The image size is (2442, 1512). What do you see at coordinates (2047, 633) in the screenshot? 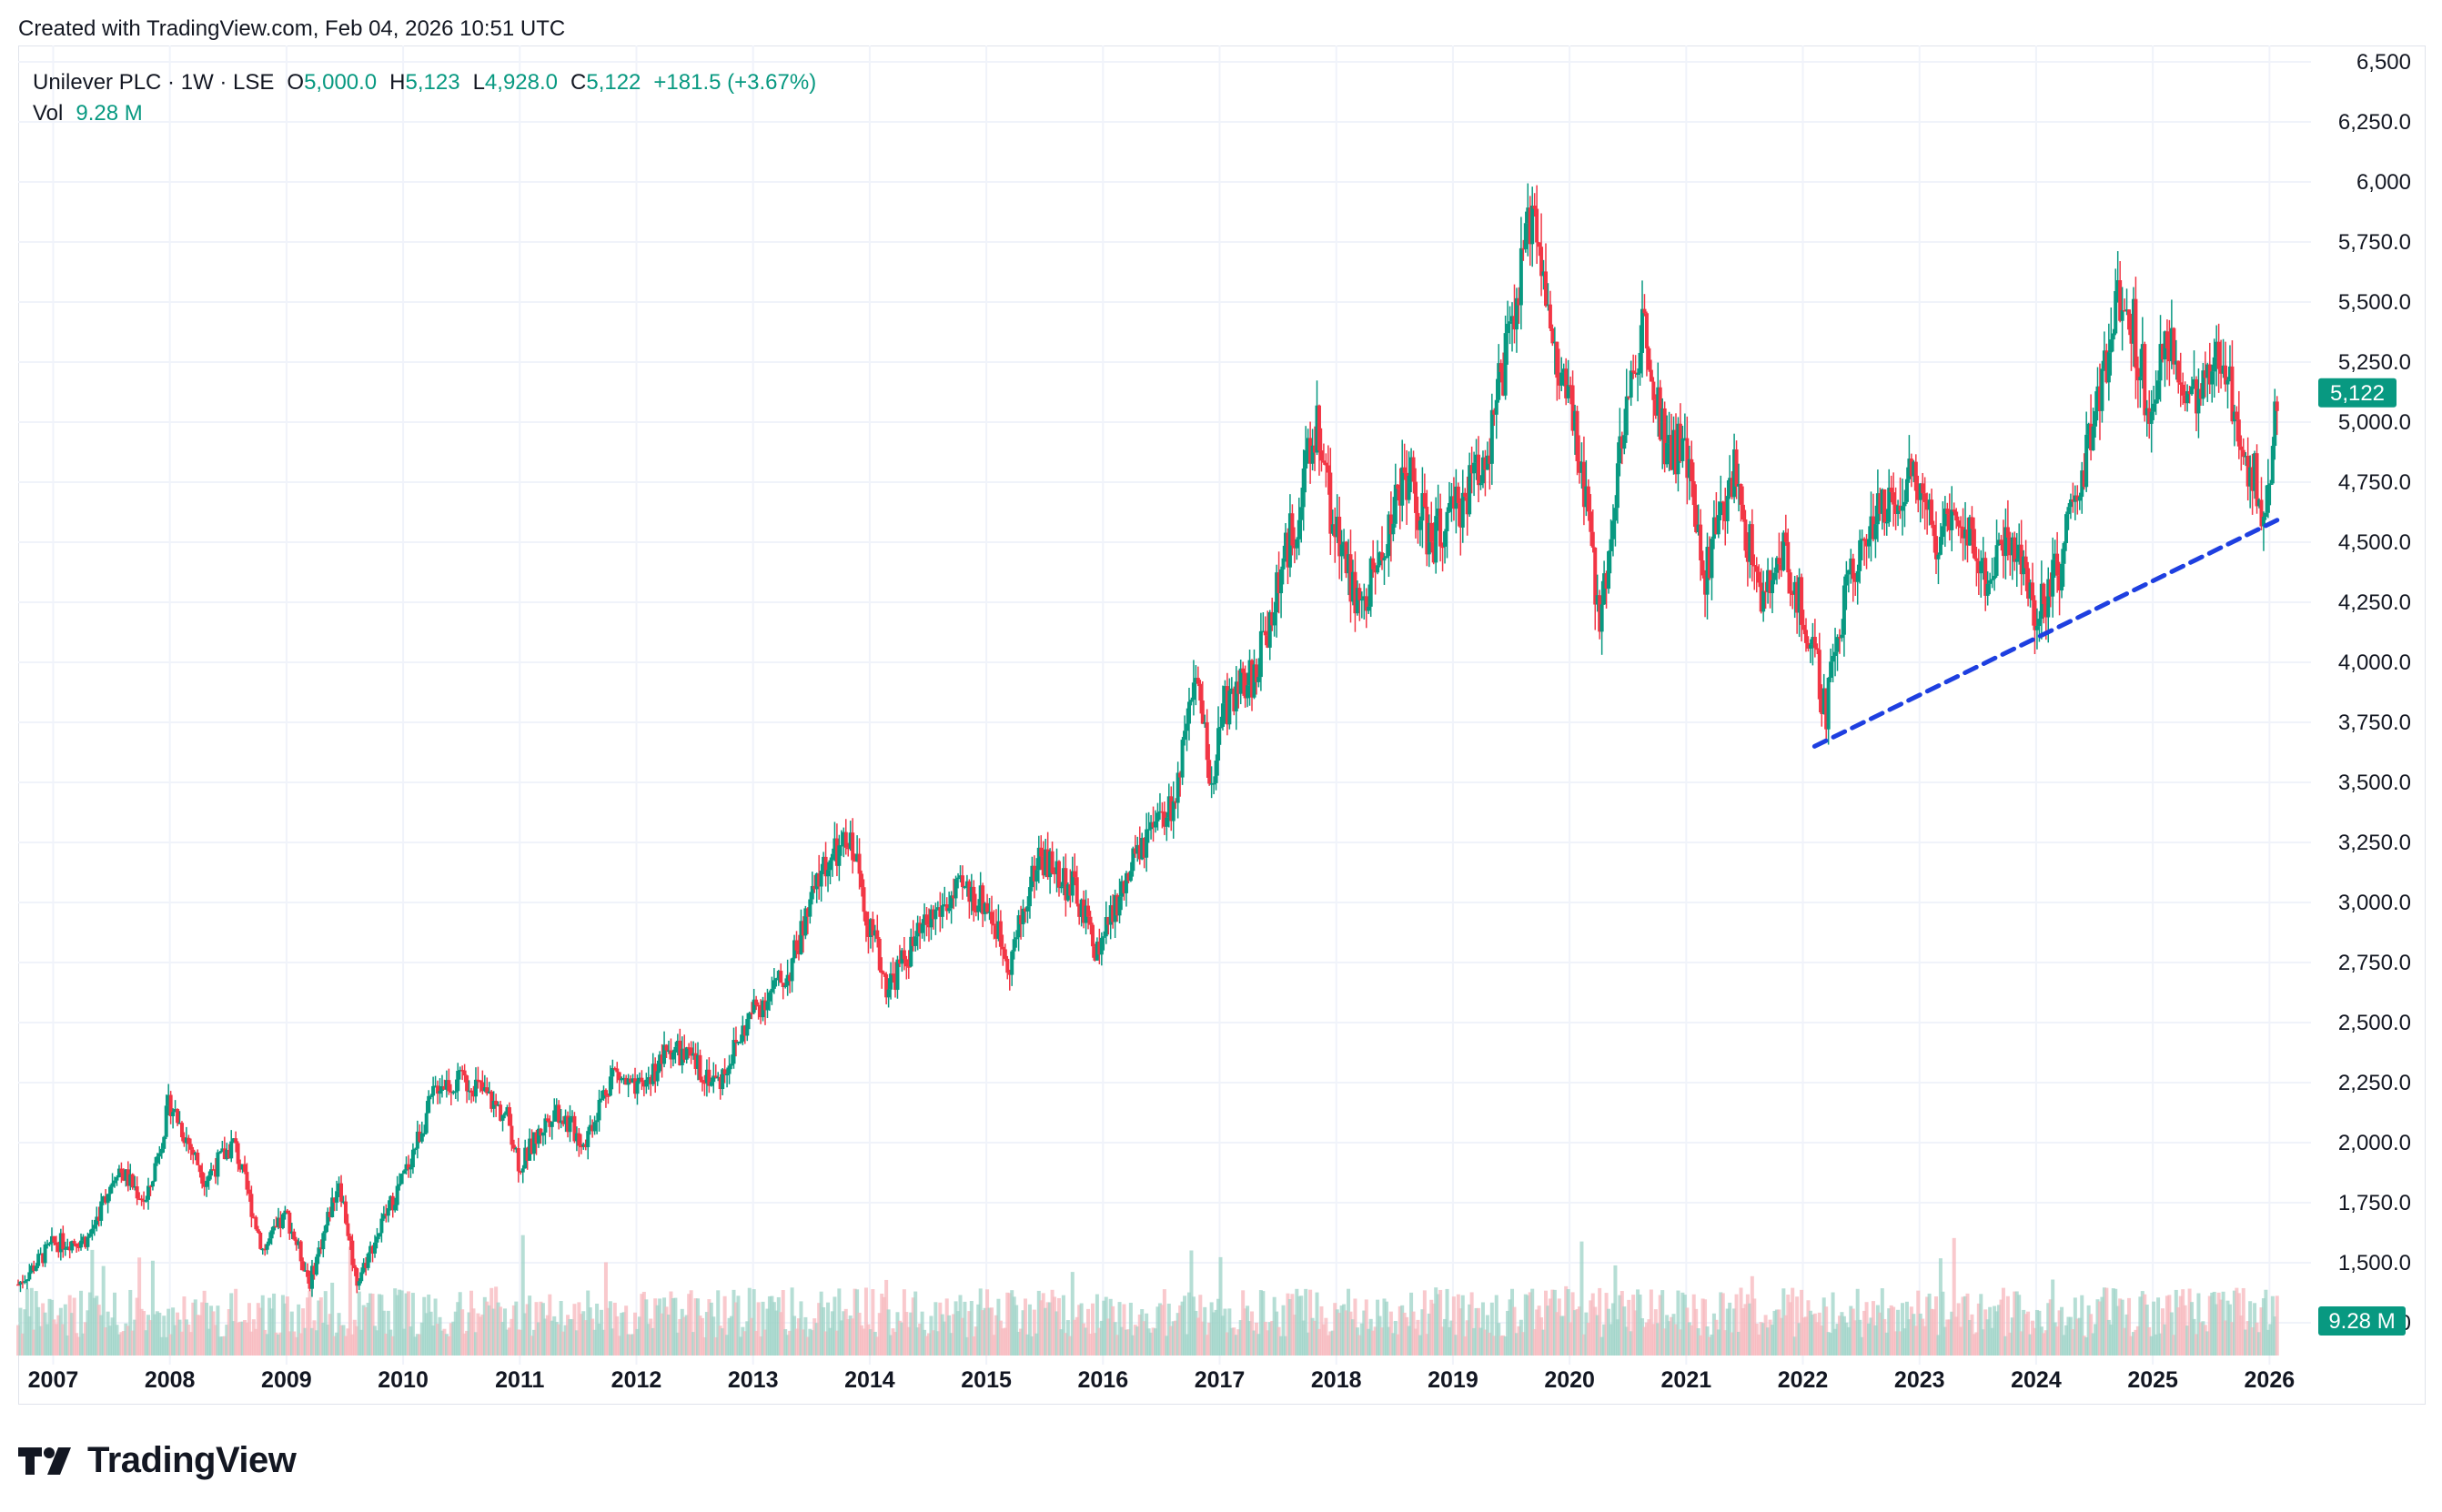
I see `support-trendline` at bounding box center [2047, 633].